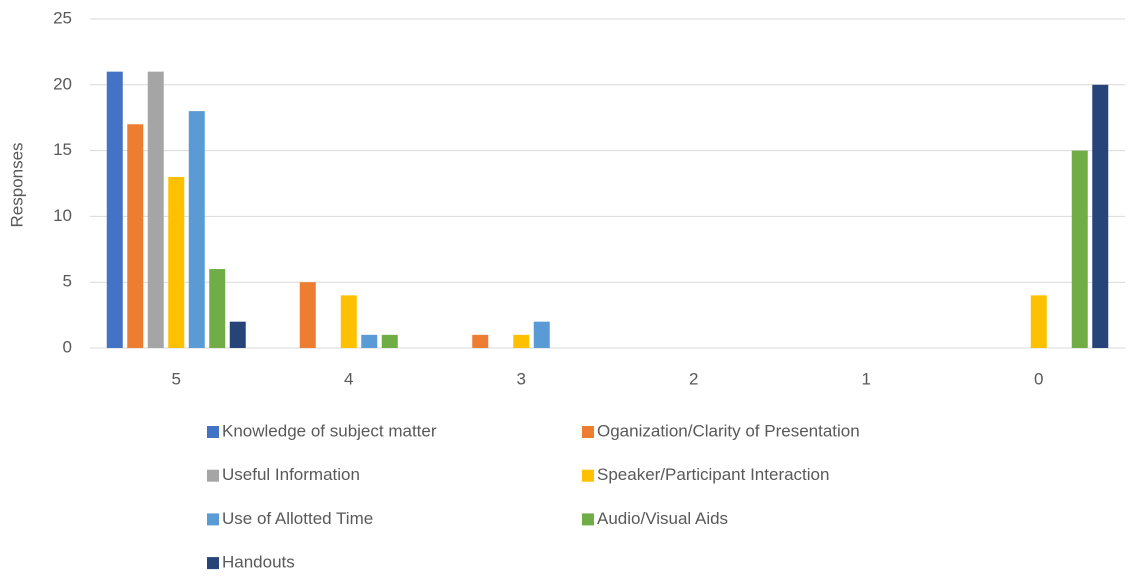 The height and width of the screenshot is (579, 1133). Describe the element at coordinates (291, 474) in the screenshot. I see `legend-label: Useful Information` at that location.